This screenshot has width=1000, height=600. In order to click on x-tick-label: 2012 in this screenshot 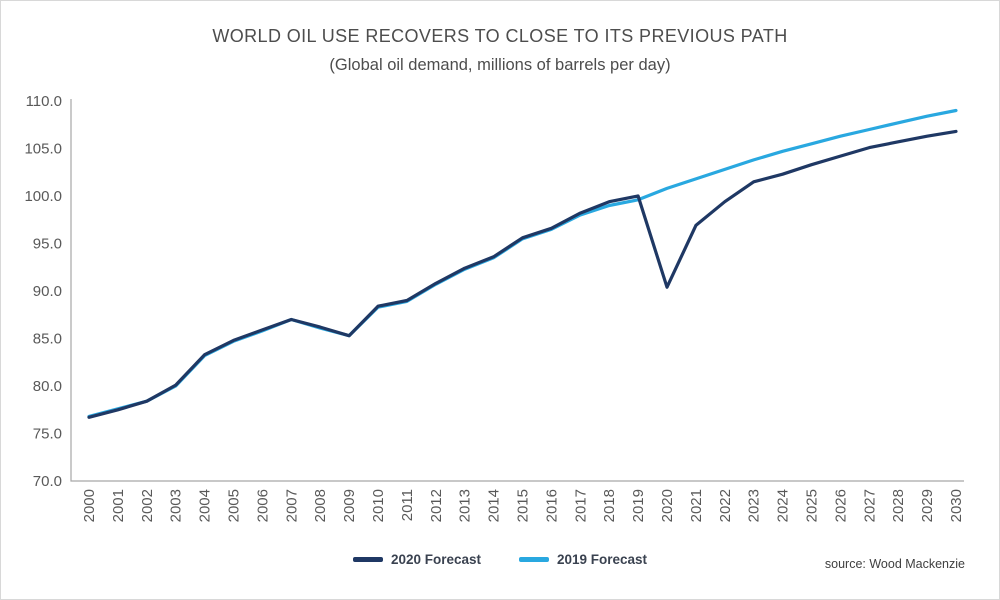, I will do `click(436, 505)`.